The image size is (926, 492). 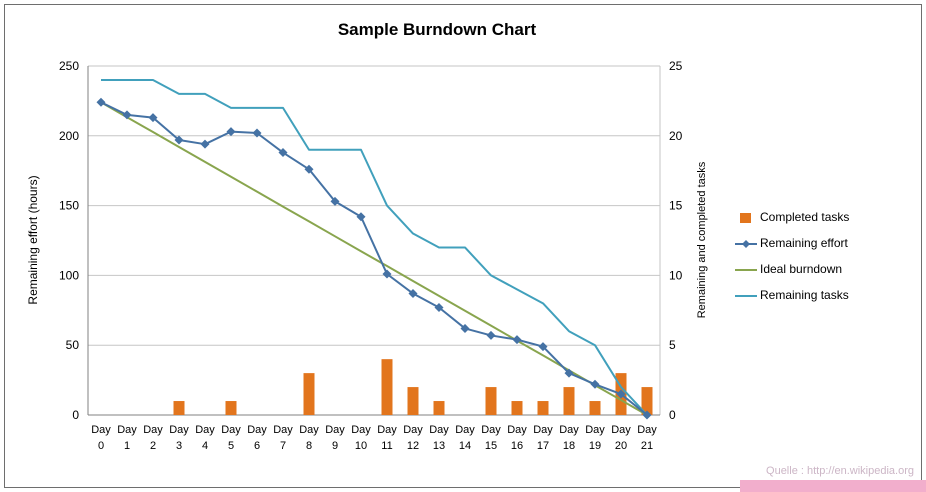 What do you see at coordinates (676, 275) in the screenshot?
I see `right-axis-tick: 10` at bounding box center [676, 275].